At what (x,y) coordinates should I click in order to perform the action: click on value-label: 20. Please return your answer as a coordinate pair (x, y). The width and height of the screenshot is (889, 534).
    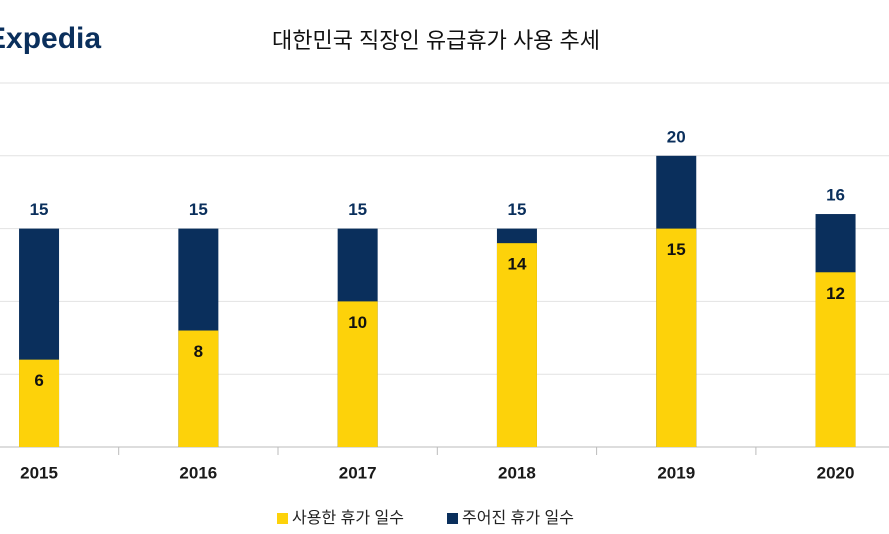
    Looking at the image, I should click on (676, 136).